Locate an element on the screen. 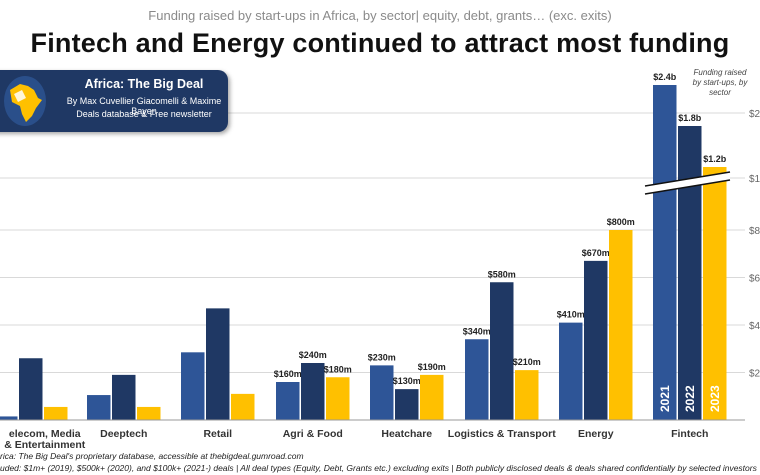 This screenshot has height=475, width=760. data-label: $160m is located at coordinates (288, 374).